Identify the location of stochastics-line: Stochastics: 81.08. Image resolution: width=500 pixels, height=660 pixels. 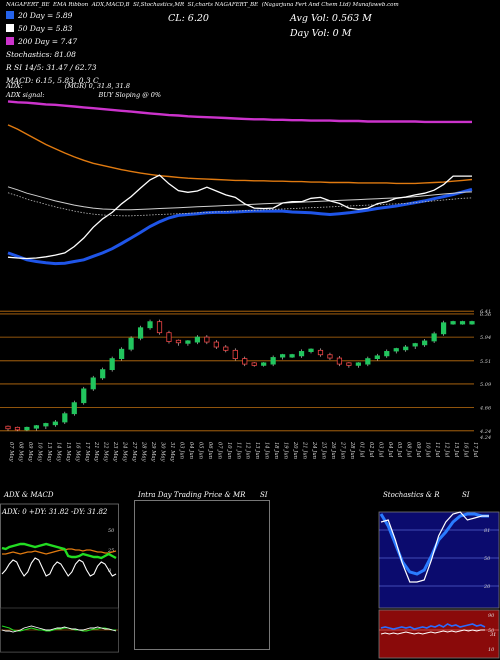
(41, 54).